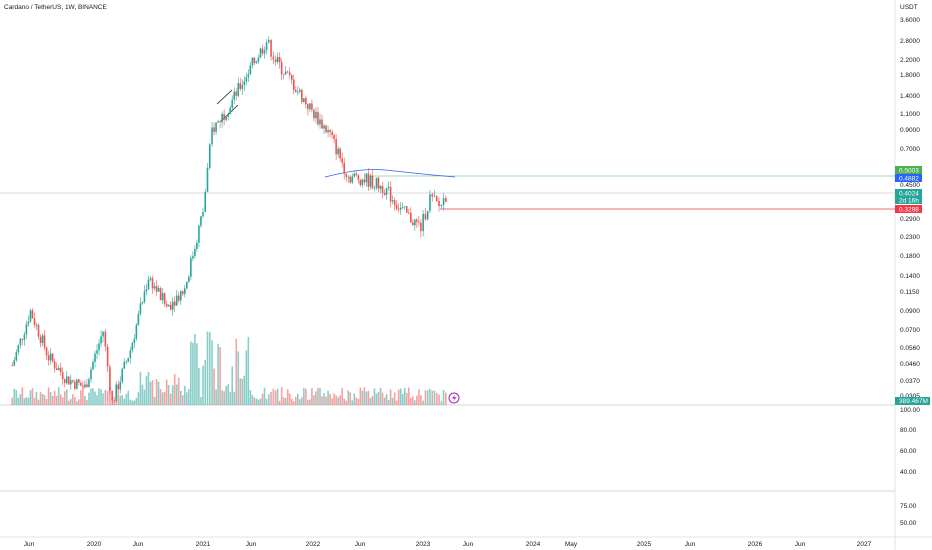  Describe the element at coordinates (913, 401) in the screenshot. I see `svg-text: 389.467M` at that location.